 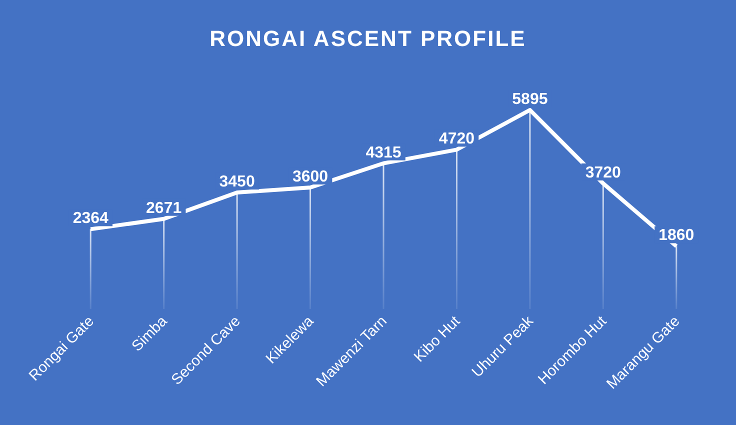 I want to click on data-label: 2671, so click(x=164, y=208).